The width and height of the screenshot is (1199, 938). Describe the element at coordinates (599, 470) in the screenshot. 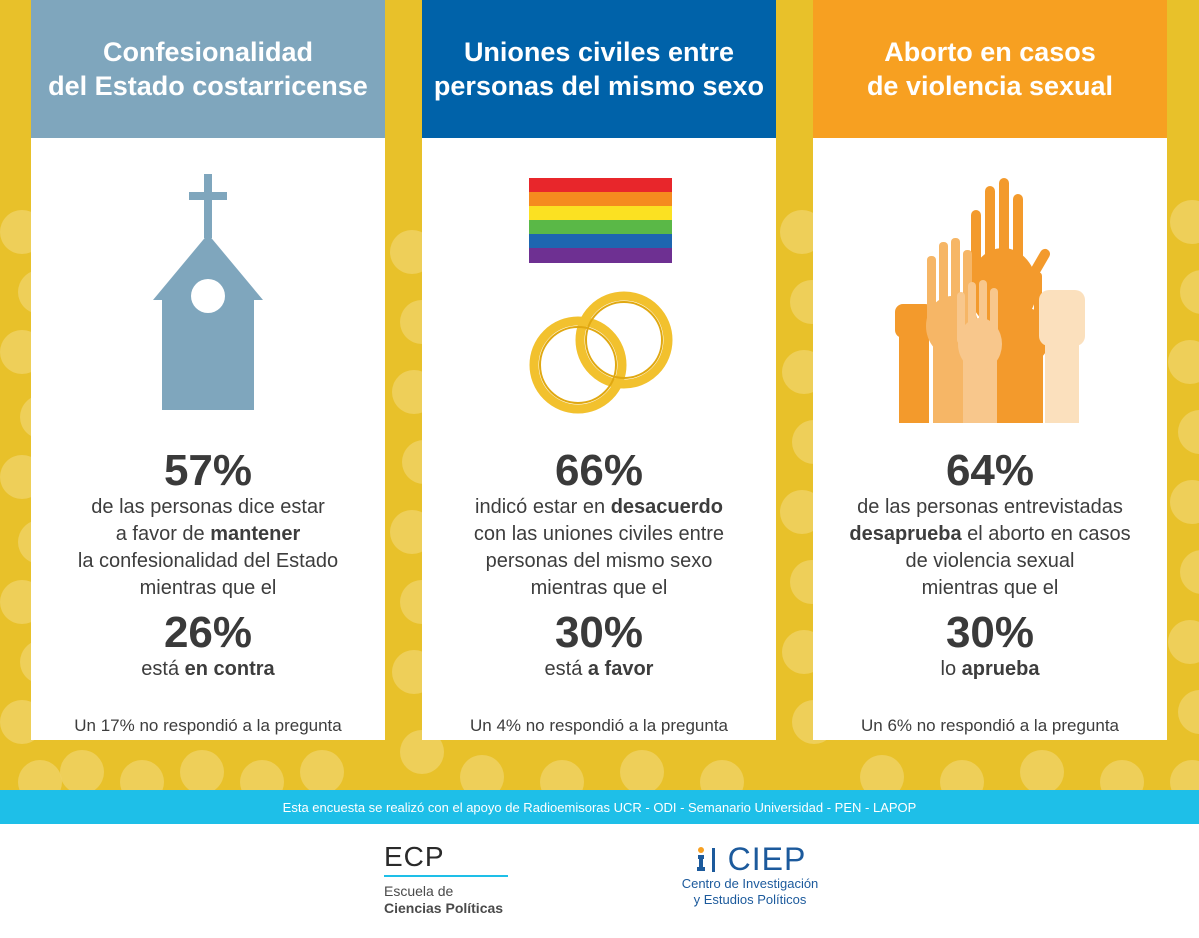

I see `primary-percentage: 66%` at that location.